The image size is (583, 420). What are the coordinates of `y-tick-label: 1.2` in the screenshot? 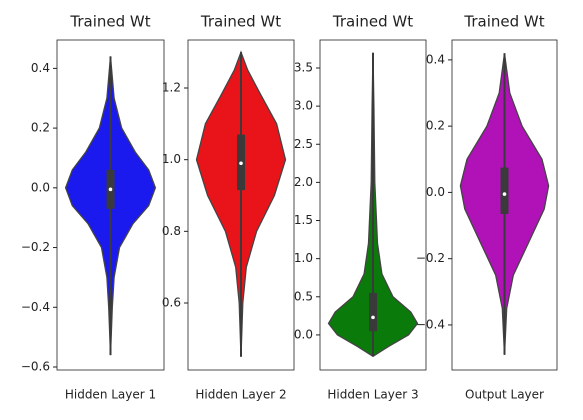 It's located at (171, 88).